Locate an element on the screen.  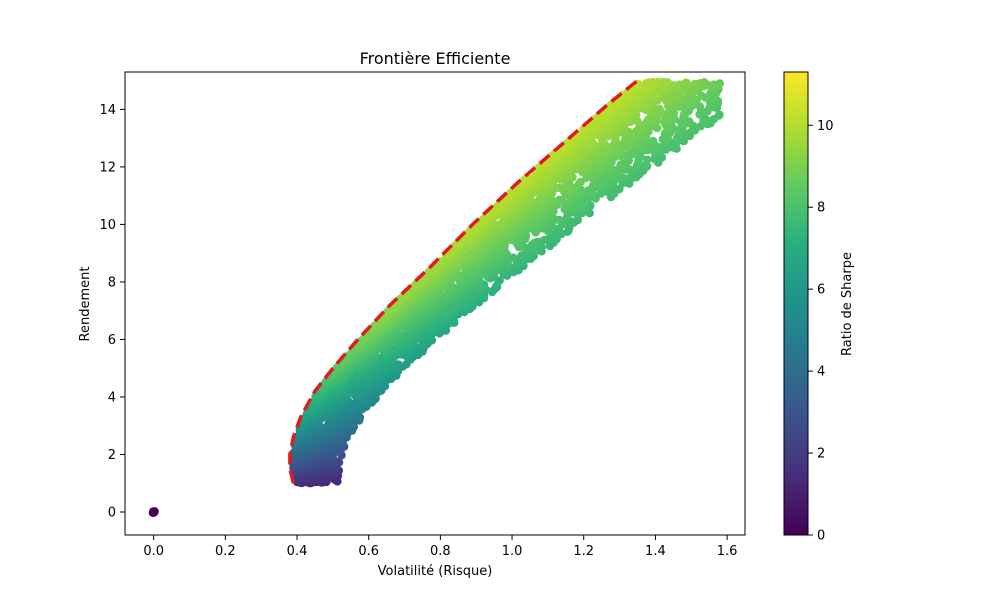
y-tick-label: 14 is located at coordinates (107, 110).